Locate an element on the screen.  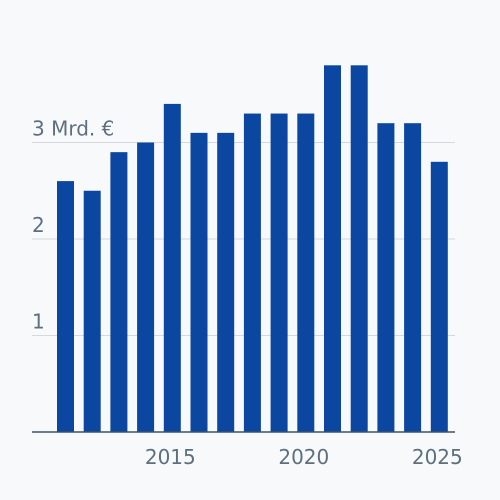
bar-2016 is located at coordinates (199, 282).